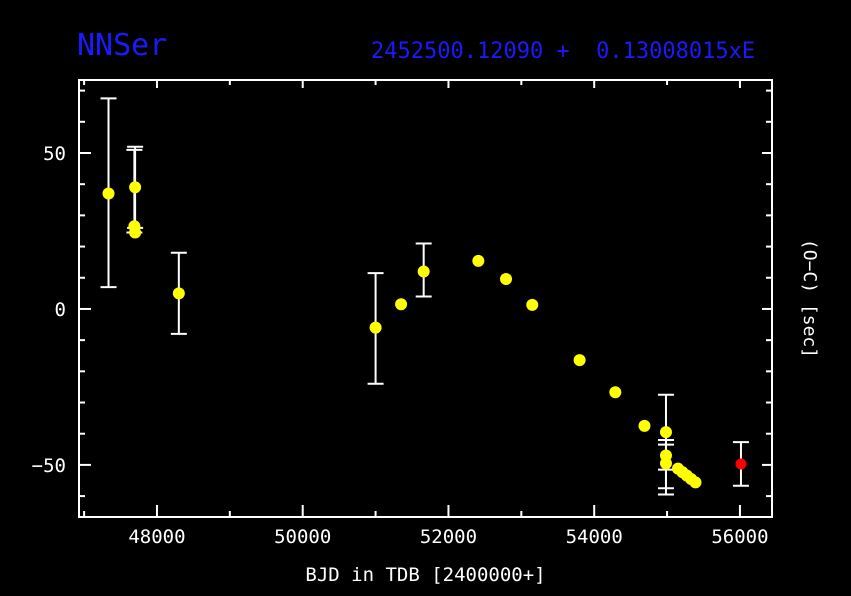 The height and width of the screenshot is (596, 851). Describe the element at coordinates (563, 51) in the screenshot. I see `ephemeris-label: 2452500.12090 + 0.13008015xE` at that location.